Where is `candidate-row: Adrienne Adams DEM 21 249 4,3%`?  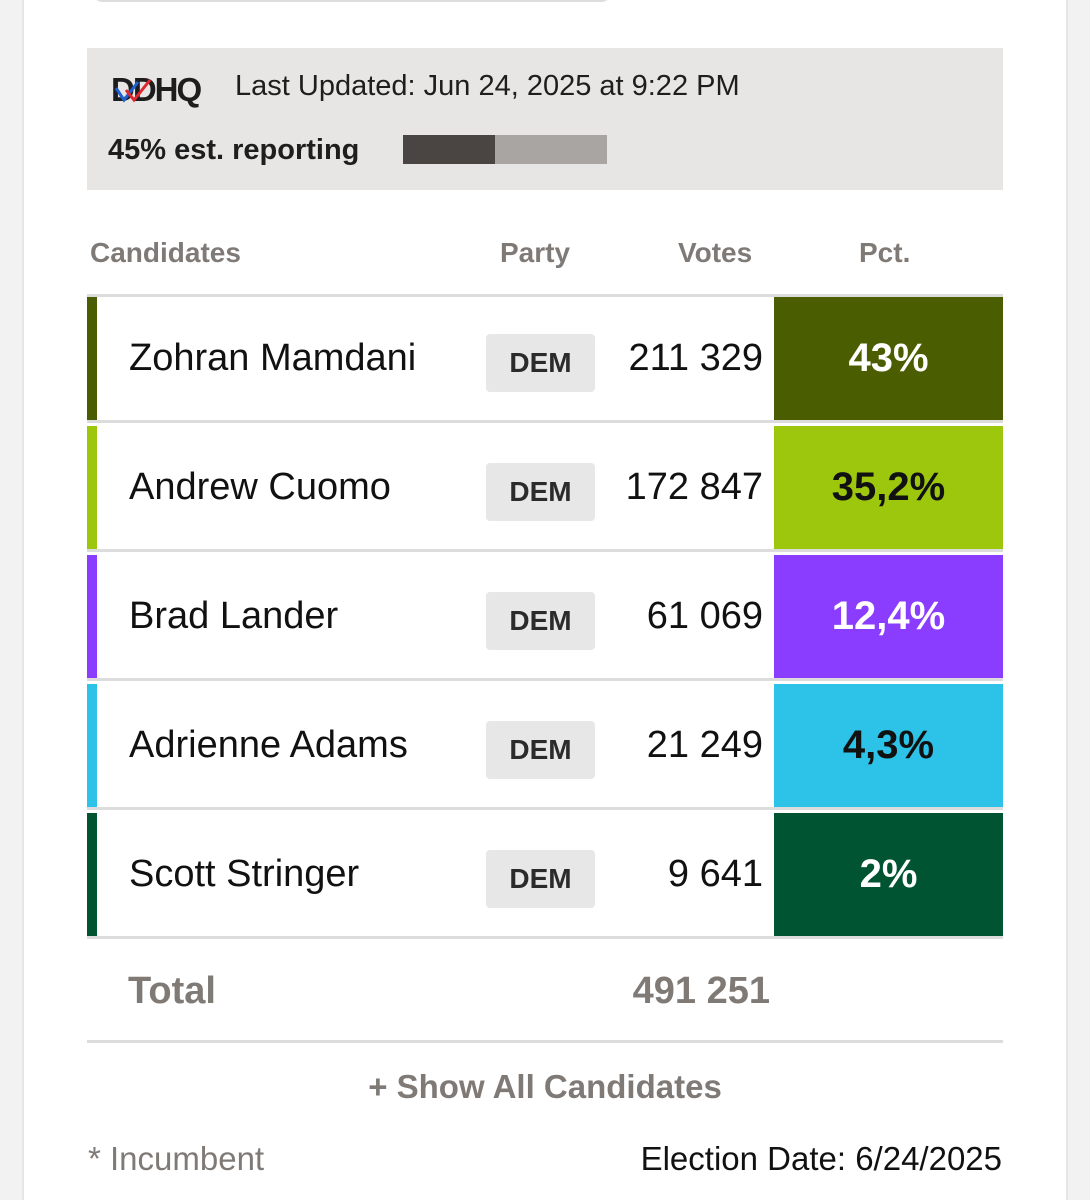
candidate-row: Adrienne Adams DEM 21 249 4,3% is located at coordinates (545, 747).